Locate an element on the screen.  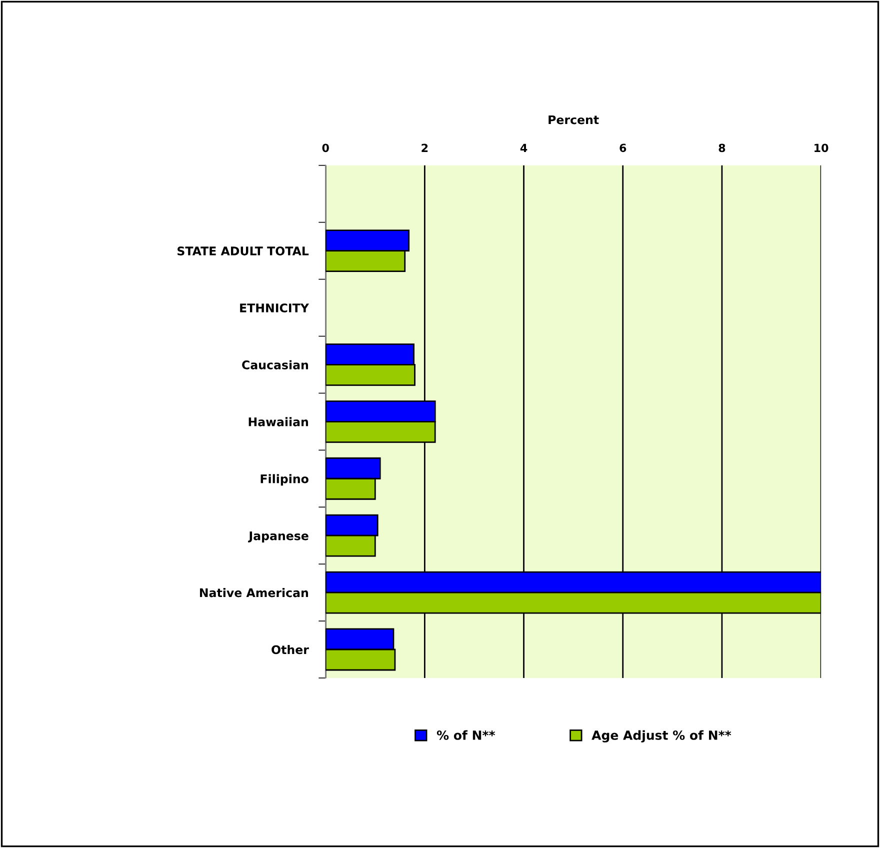
y-tick-label: Japanese is located at coordinates (278, 537).